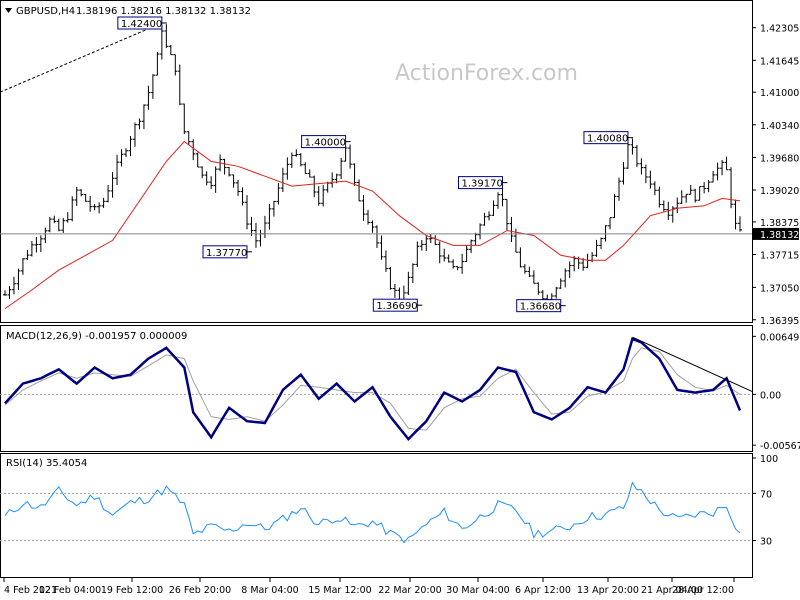  I want to click on annotation-label: 1.40080, so click(607, 139).